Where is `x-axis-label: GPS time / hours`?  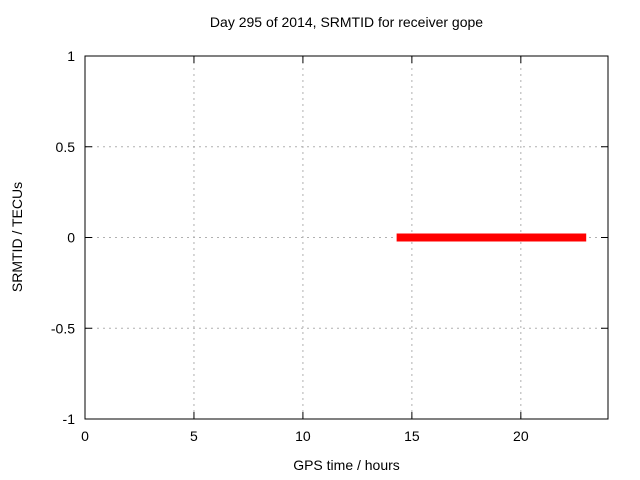 x-axis-label: GPS time / hours is located at coordinates (346, 465).